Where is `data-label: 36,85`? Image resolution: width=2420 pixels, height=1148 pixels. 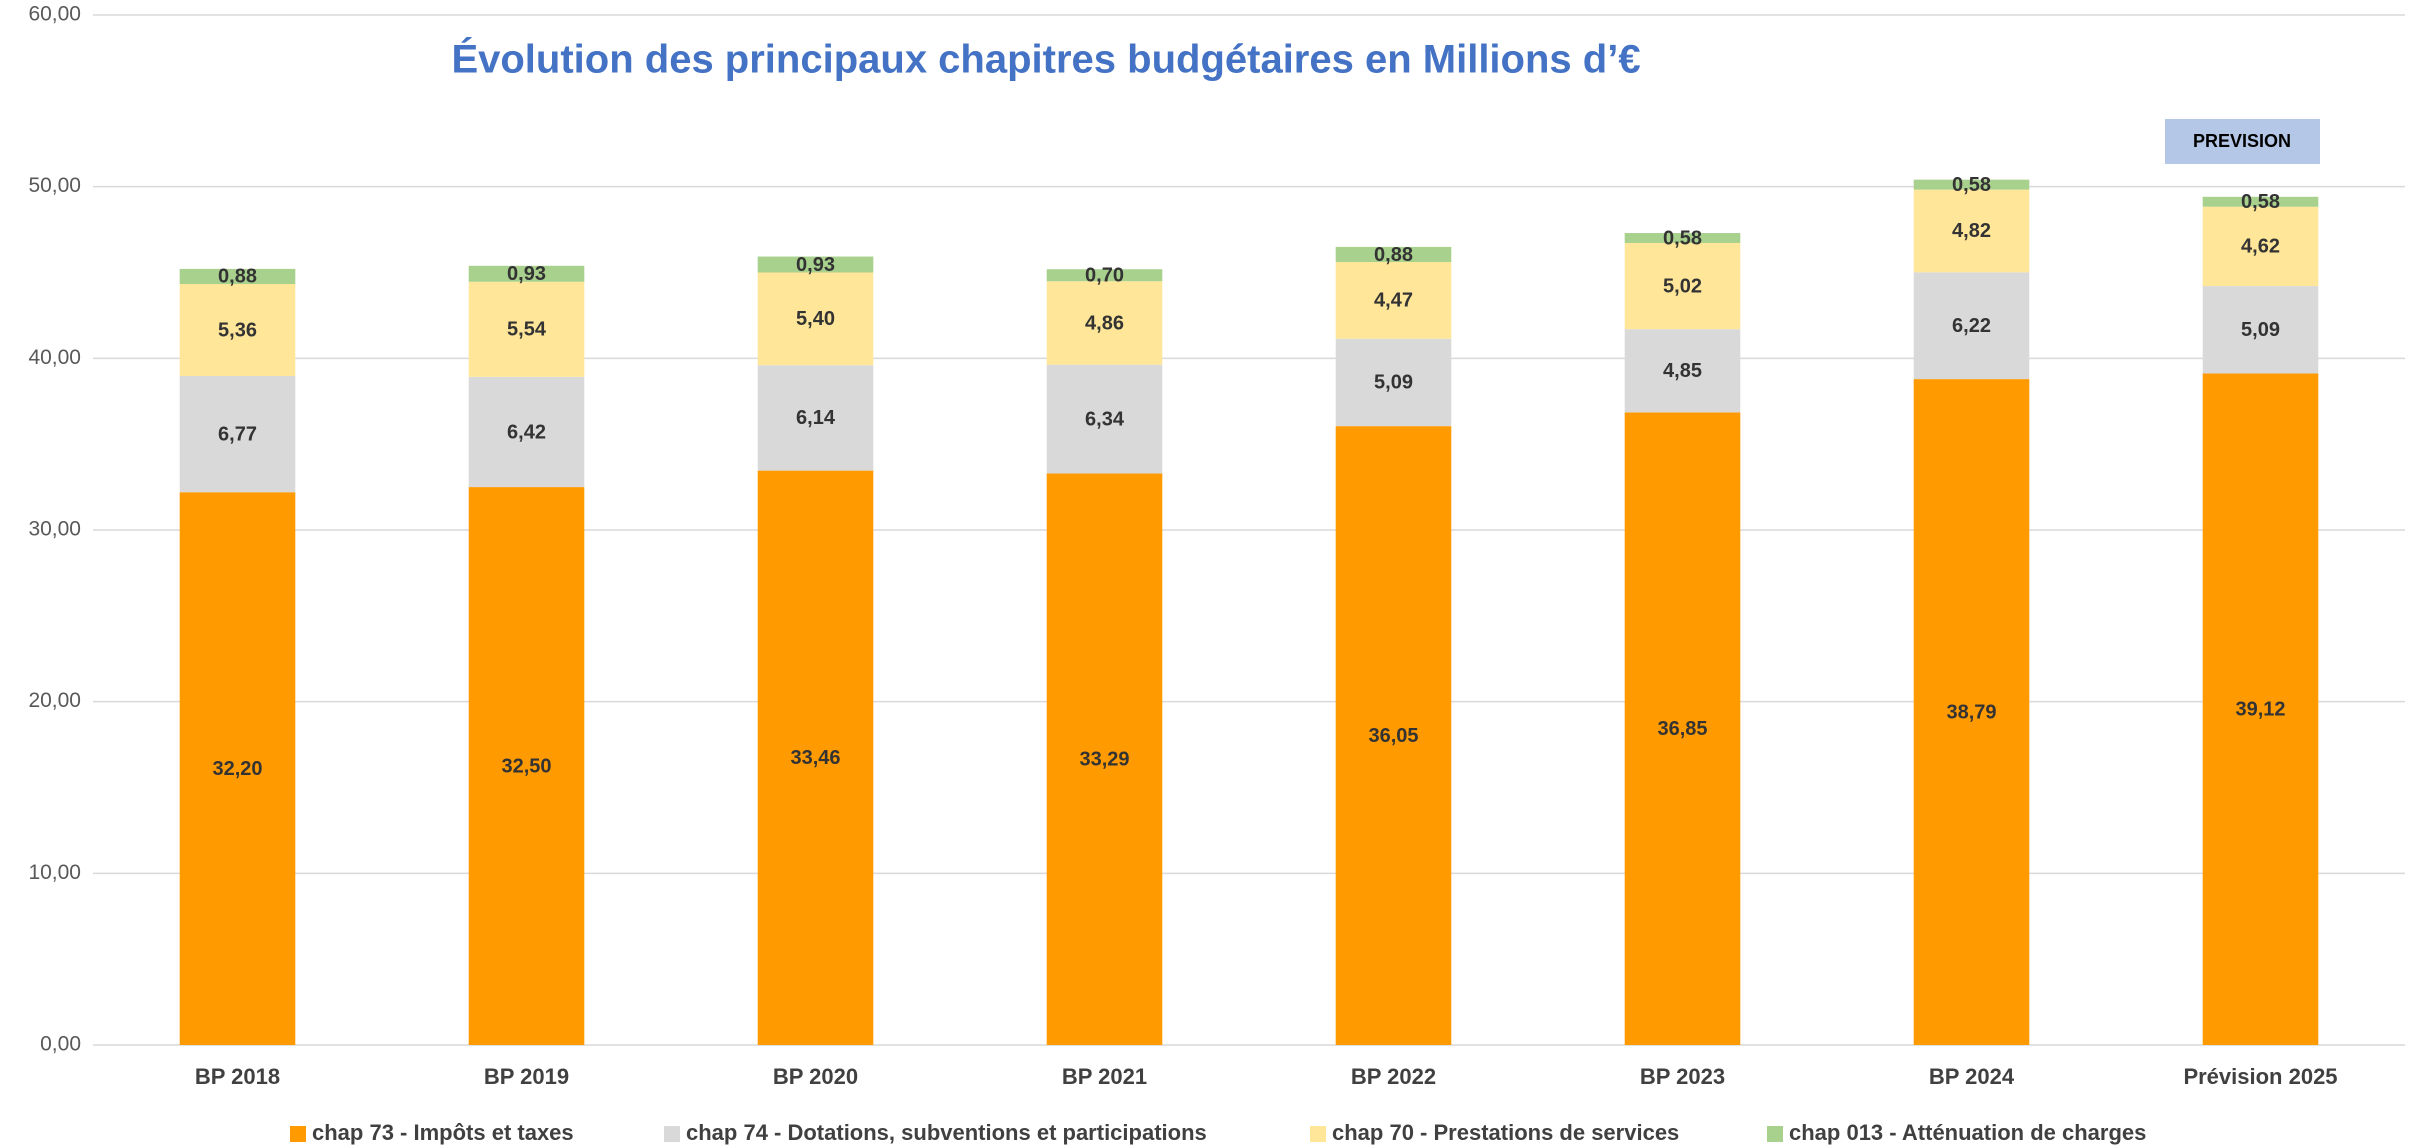 data-label: 36,85 is located at coordinates (1682, 729).